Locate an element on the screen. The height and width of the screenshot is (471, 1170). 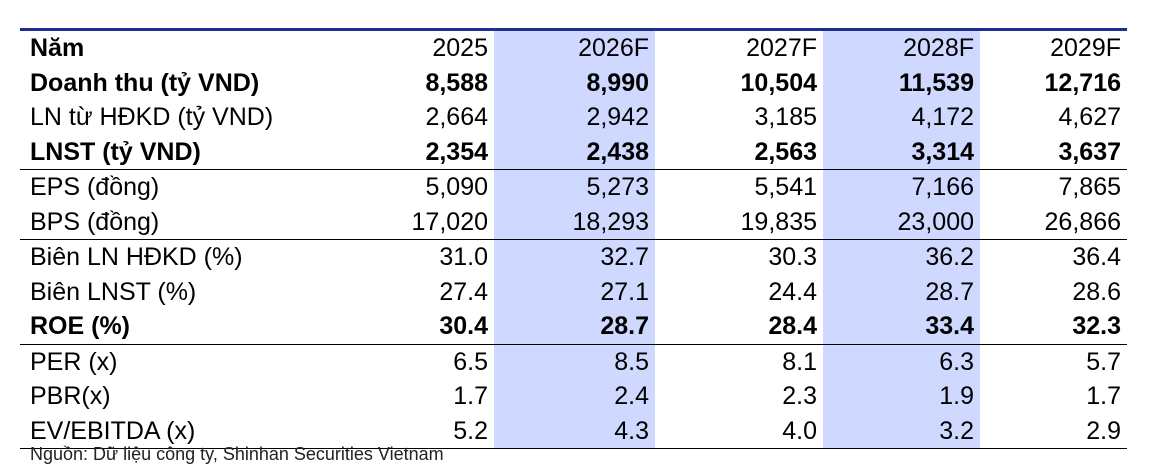
table-header-row: Năm 2025 2026F 2027F 2028F 2029F is located at coordinates (573, 47).